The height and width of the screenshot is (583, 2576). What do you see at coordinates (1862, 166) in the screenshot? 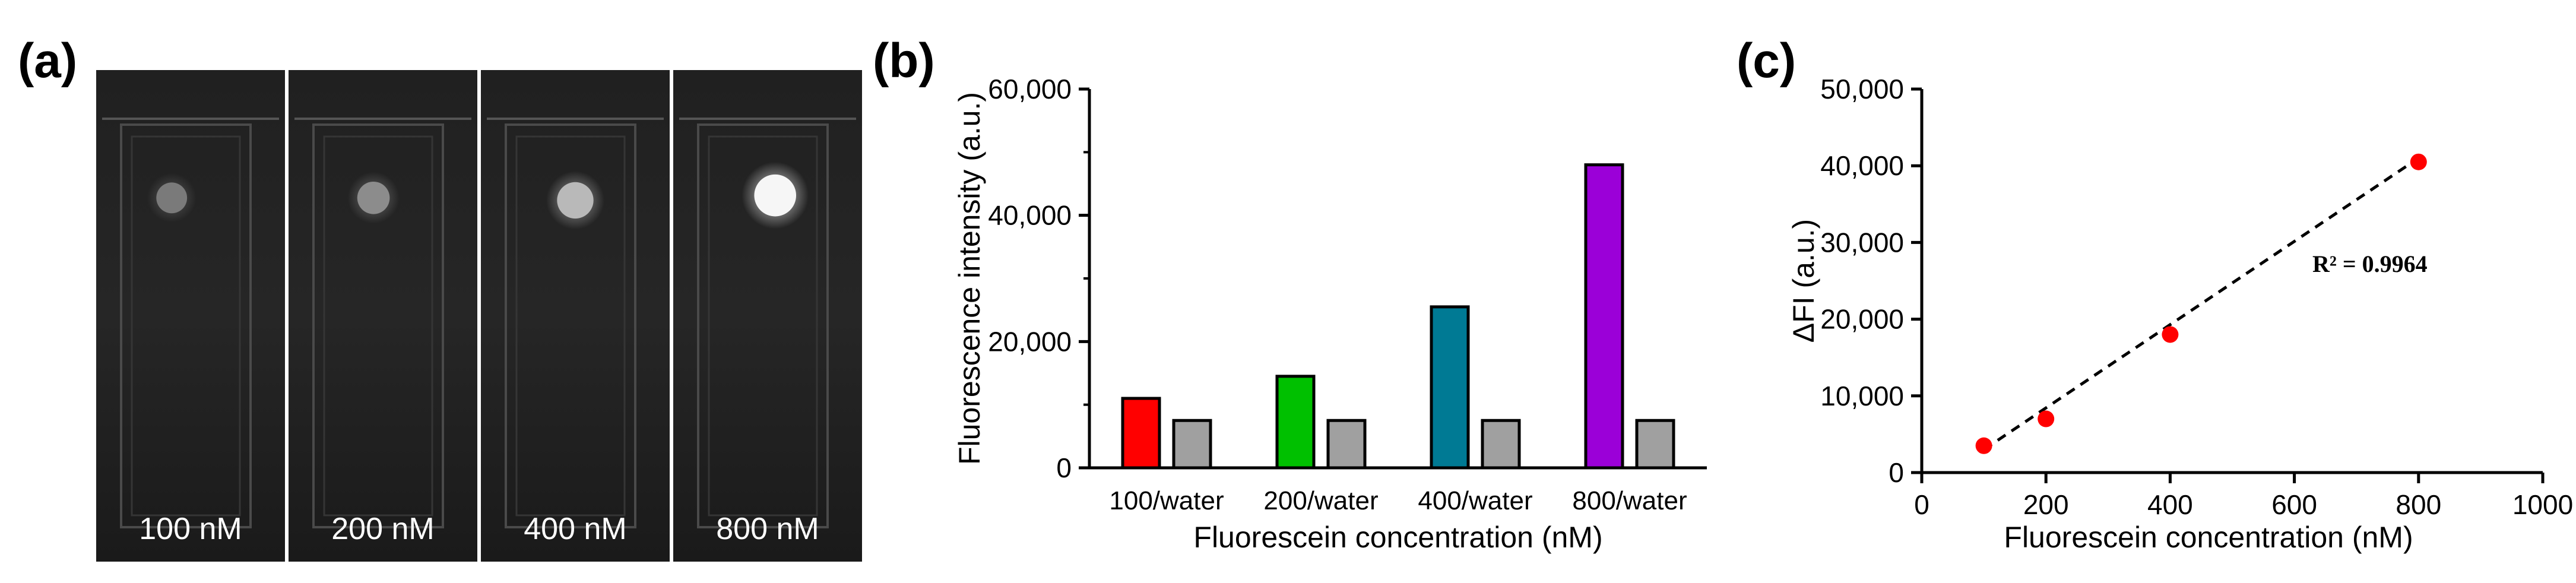
I see `scatter-y-tick-label: 40,000` at bounding box center [1862, 166].